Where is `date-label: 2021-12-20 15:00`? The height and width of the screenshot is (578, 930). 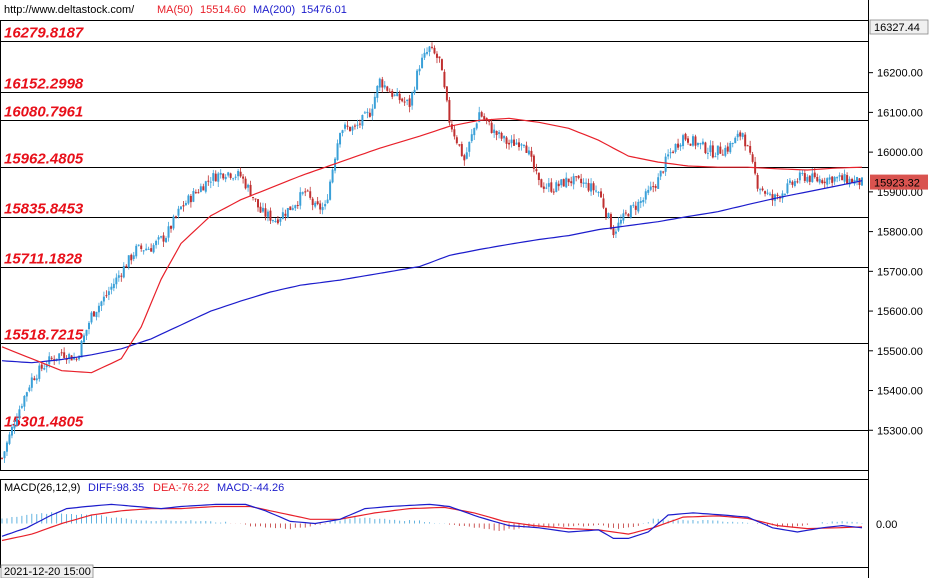
date-label: 2021-12-20 15:00 is located at coordinates (47, 572).